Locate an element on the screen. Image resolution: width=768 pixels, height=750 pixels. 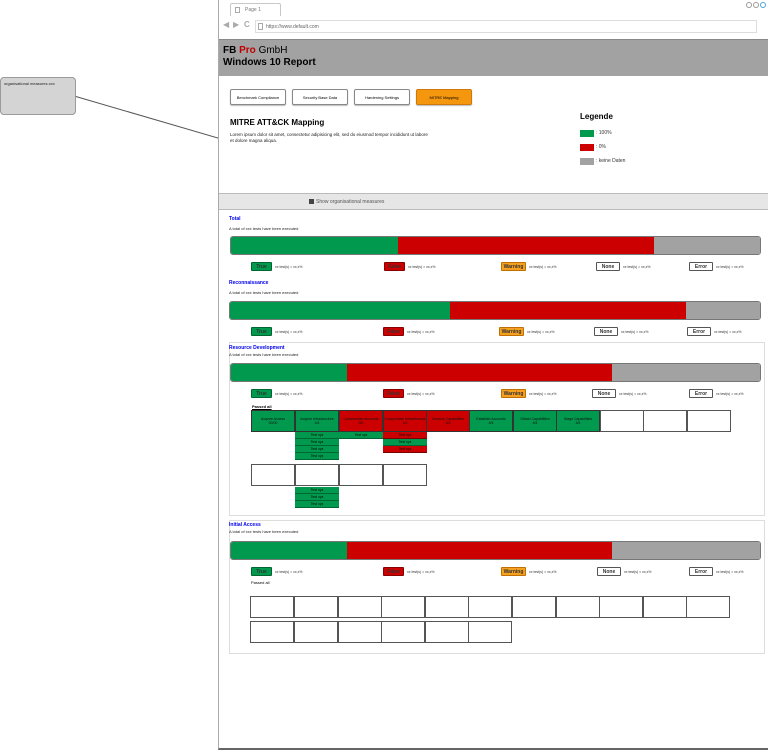
back-icon: ◀ is located at coordinates (226, 24).